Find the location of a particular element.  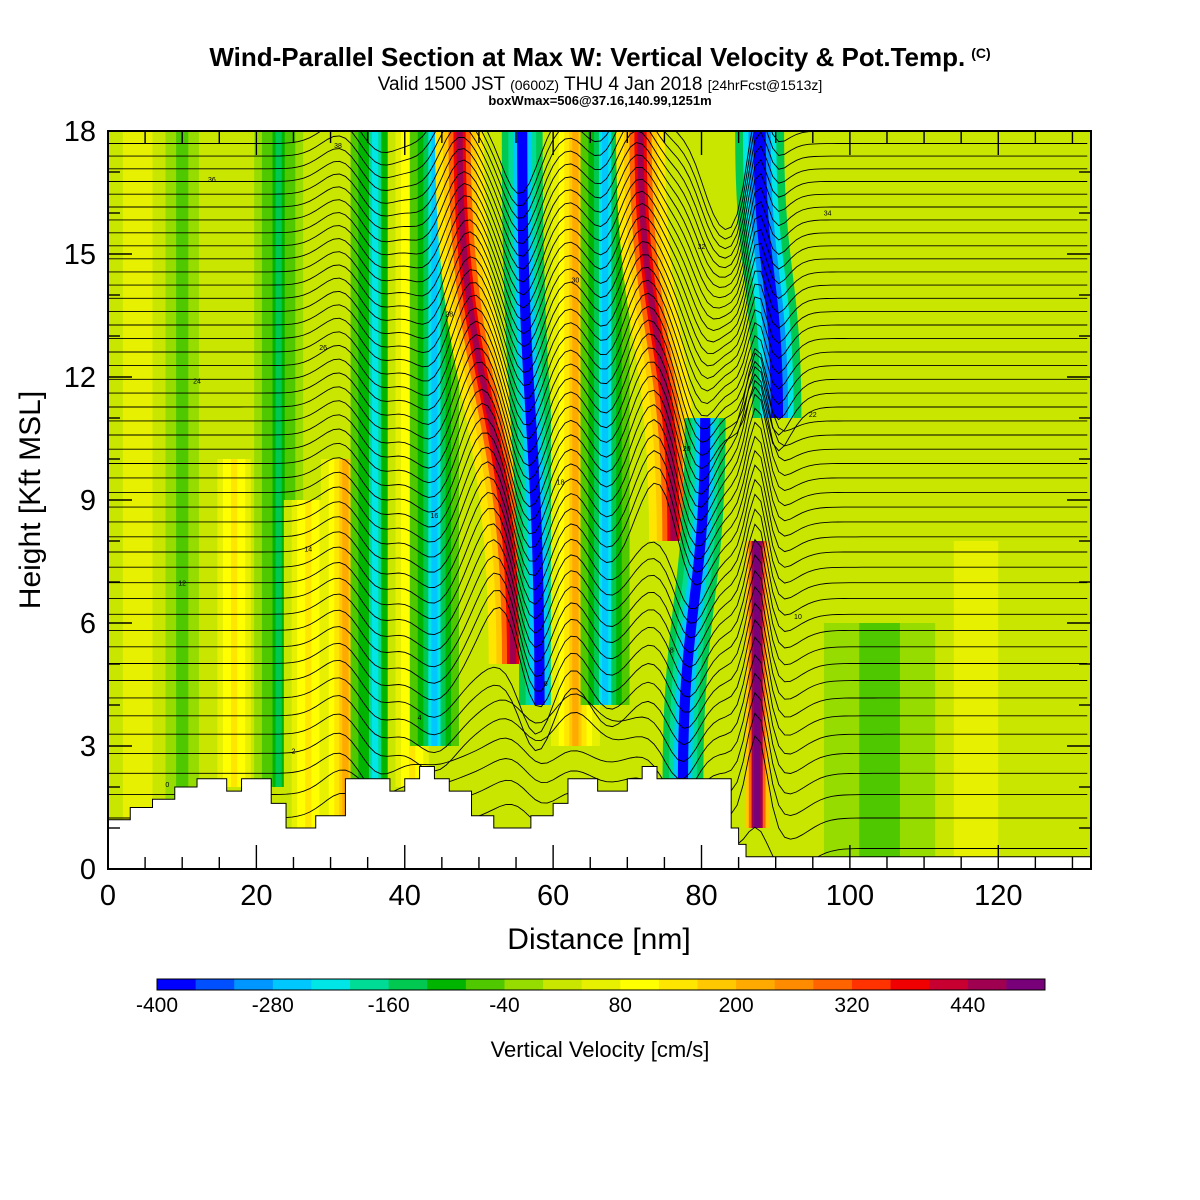

y-tick-label: 0 is located at coordinates (88, 870).